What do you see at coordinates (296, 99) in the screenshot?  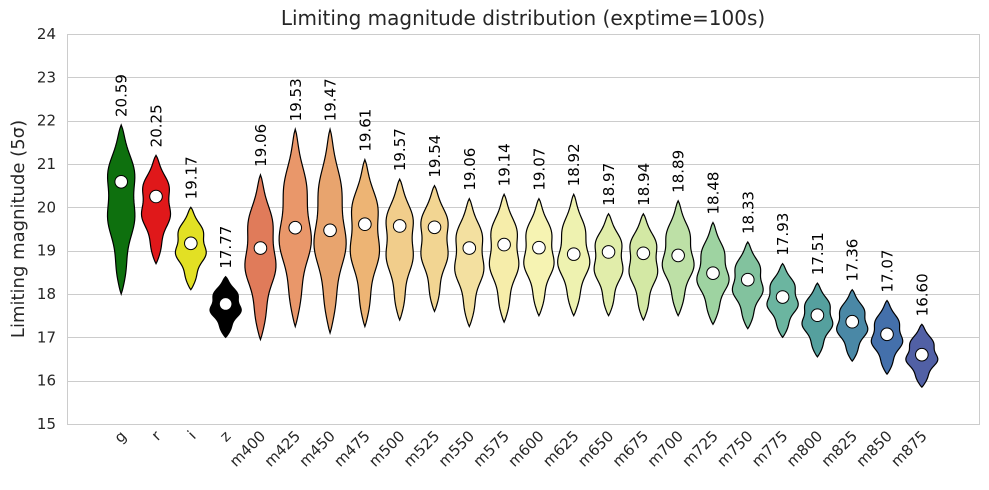 I see `median-label-m425: 19.53` at bounding box center [296, 99].